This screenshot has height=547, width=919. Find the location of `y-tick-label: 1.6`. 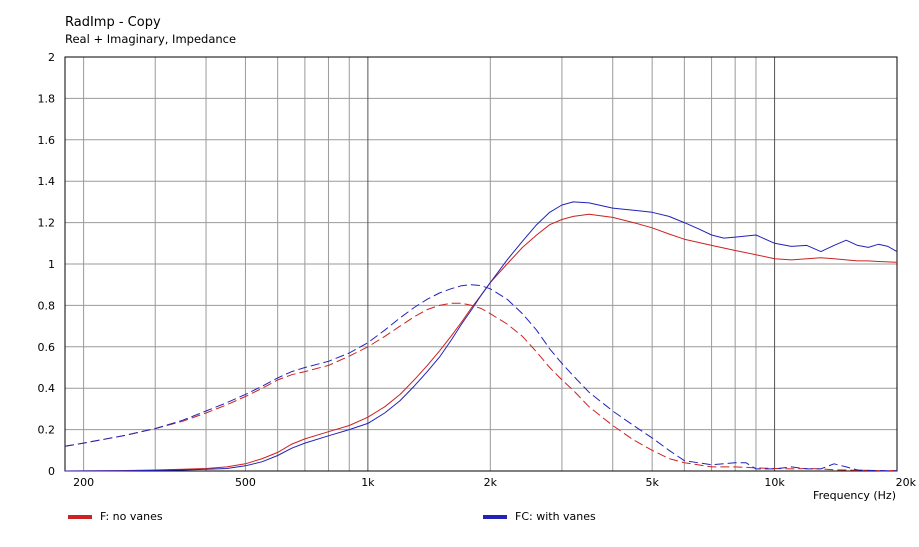

y-tick-label: 1.6 is located at coordinates (47, 140).